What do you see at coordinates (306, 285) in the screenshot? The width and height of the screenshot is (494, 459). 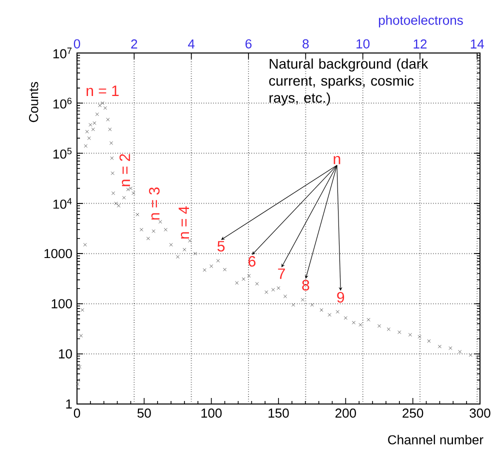 I see `annotation: 8` at bounding box center [306, 285].